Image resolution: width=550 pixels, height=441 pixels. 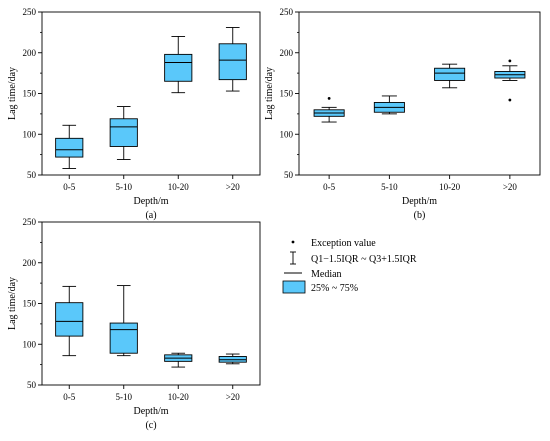 I want to click on legend-exception-label: Exception value, so click(x=343, y=243).